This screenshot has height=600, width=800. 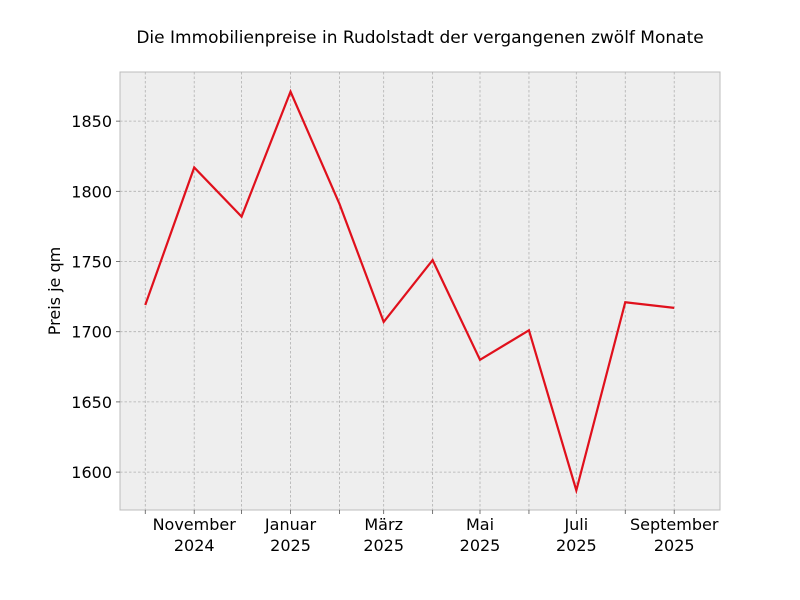 I want to click on y-axis-label: Preis je qm, so click(x=54, y=291).